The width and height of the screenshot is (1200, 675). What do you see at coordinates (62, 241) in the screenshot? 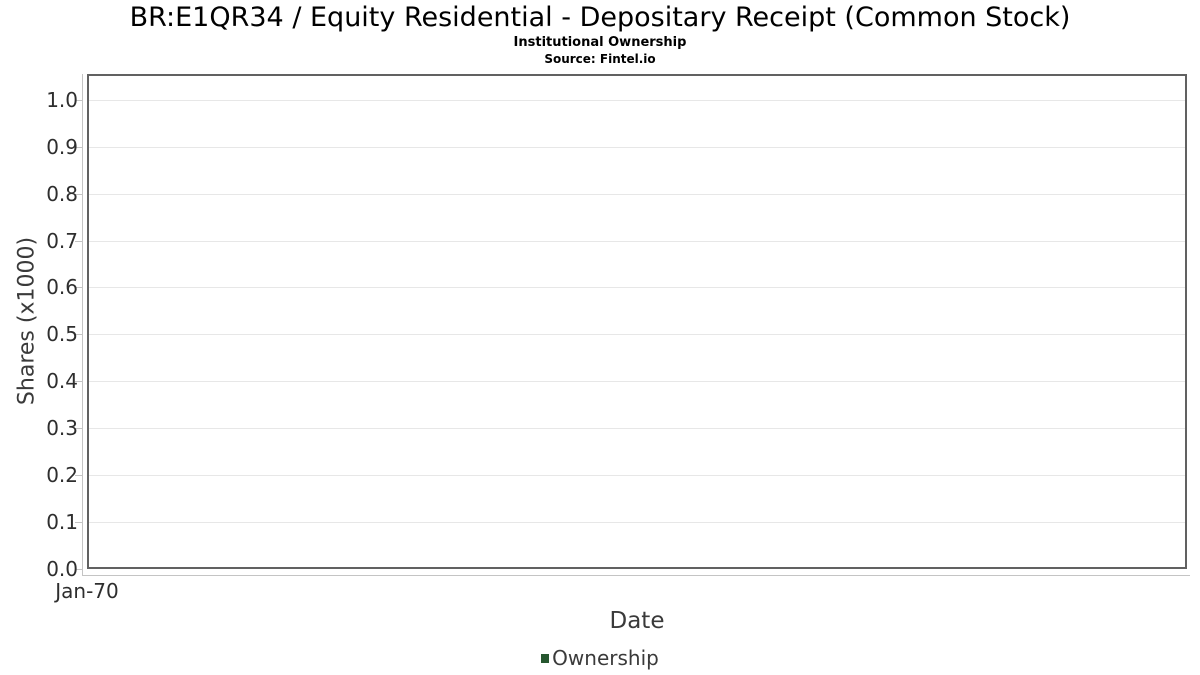
I see `y-tick-label: 0.7` at bounding box center [62, 241].